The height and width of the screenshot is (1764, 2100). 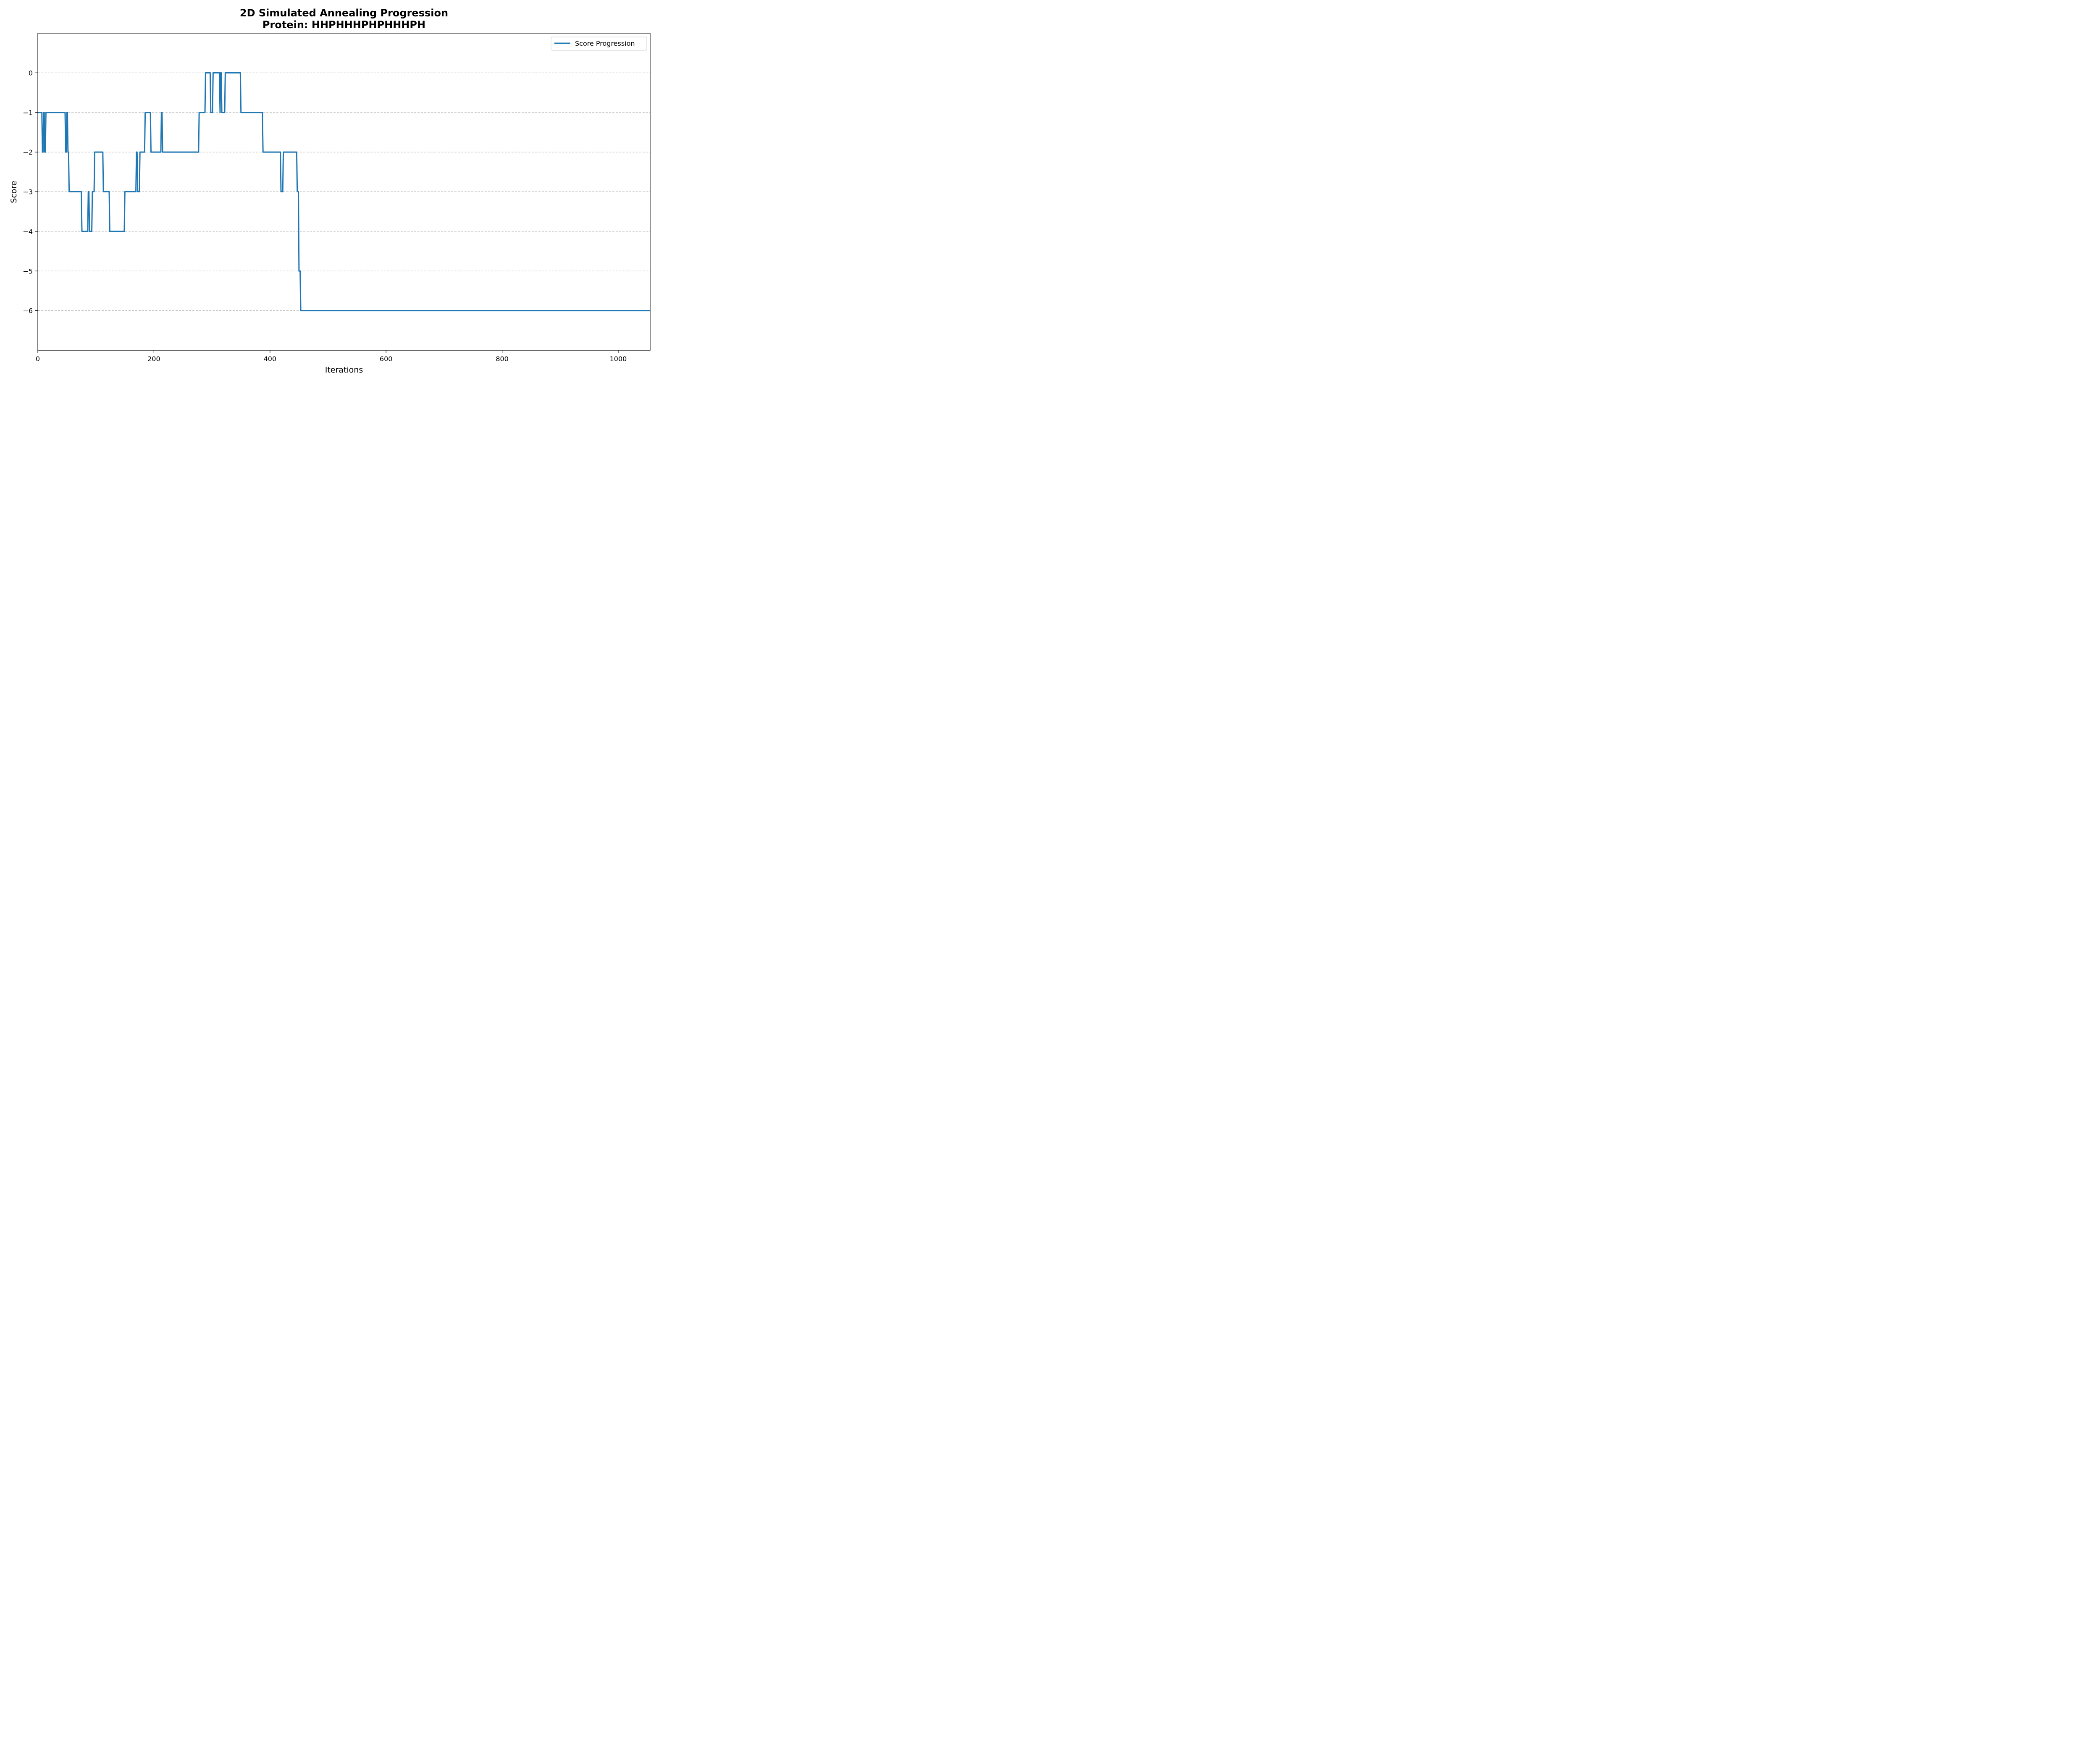 What do you see at coordinates (344, 13) in the screenshot?
I see `chart-title: 2D Simulated Annealing Progression` at bounding box center [344, 13].